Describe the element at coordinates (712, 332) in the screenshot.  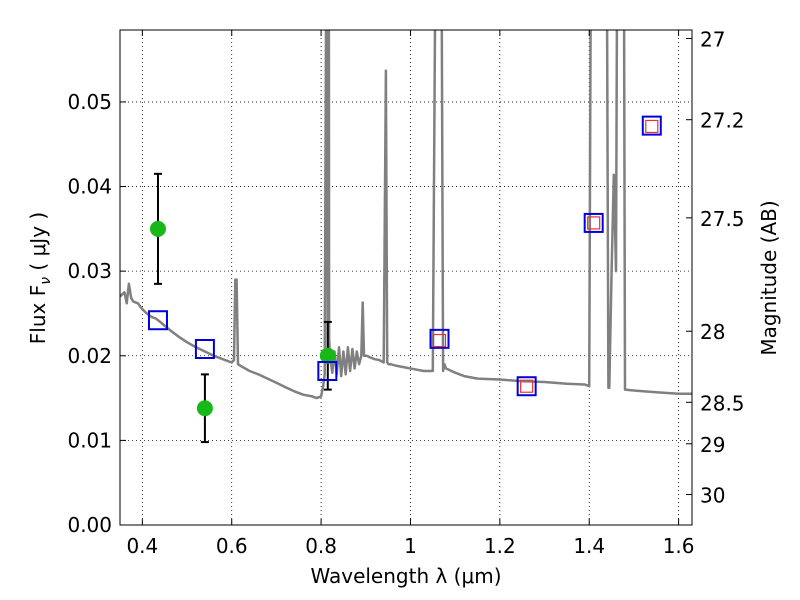
I see `magnitude-tick-label: 28` at that location.